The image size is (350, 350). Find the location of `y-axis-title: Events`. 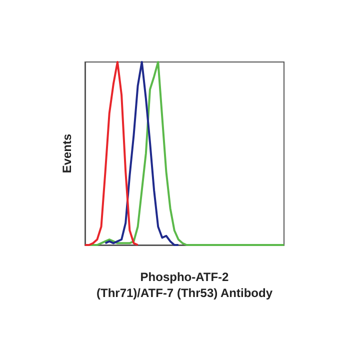

y-axis-title: Events is located at coordinates (67, 154).